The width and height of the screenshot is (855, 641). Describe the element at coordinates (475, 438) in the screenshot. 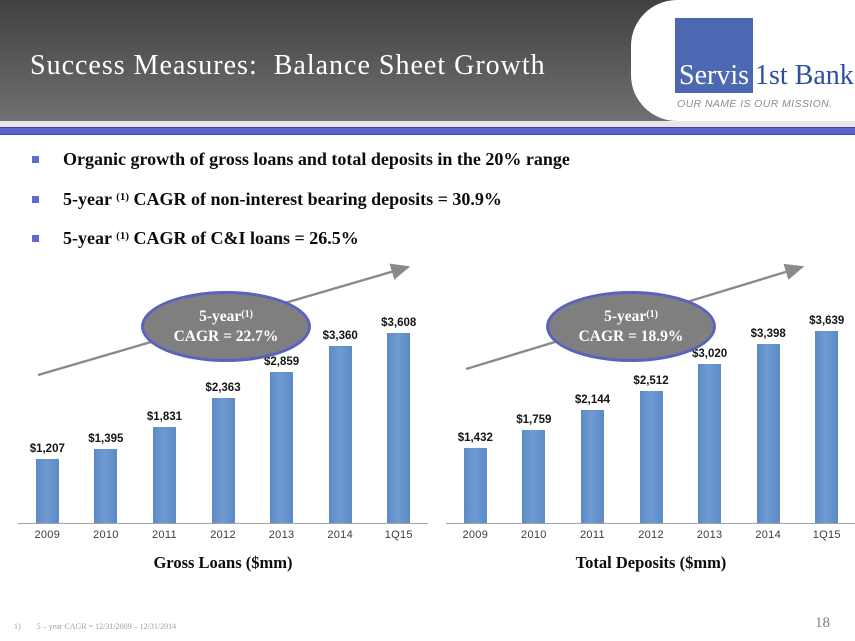

I see `bar-value-label: $1,432` at that location.